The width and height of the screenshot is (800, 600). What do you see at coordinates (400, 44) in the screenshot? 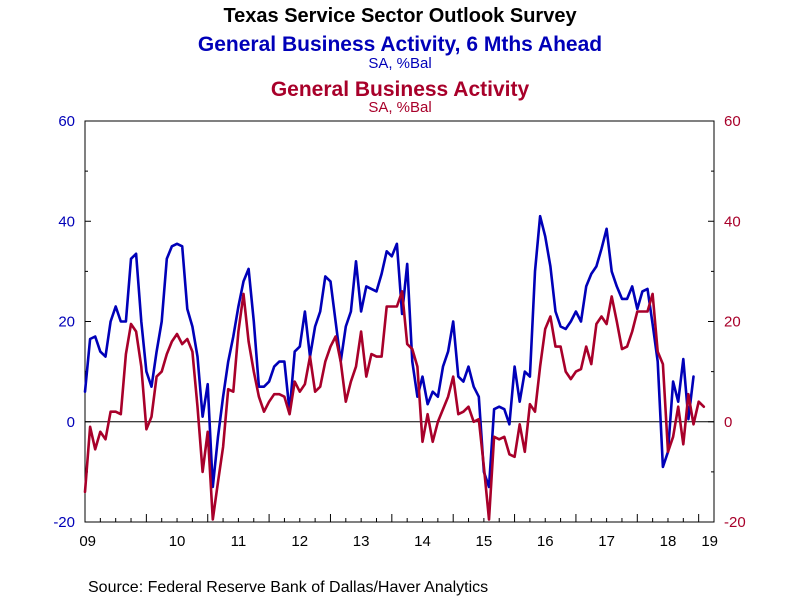
I see `series-1-title: General Business Activity, 6 Mths Ahead` at bounding box center [400, 44].